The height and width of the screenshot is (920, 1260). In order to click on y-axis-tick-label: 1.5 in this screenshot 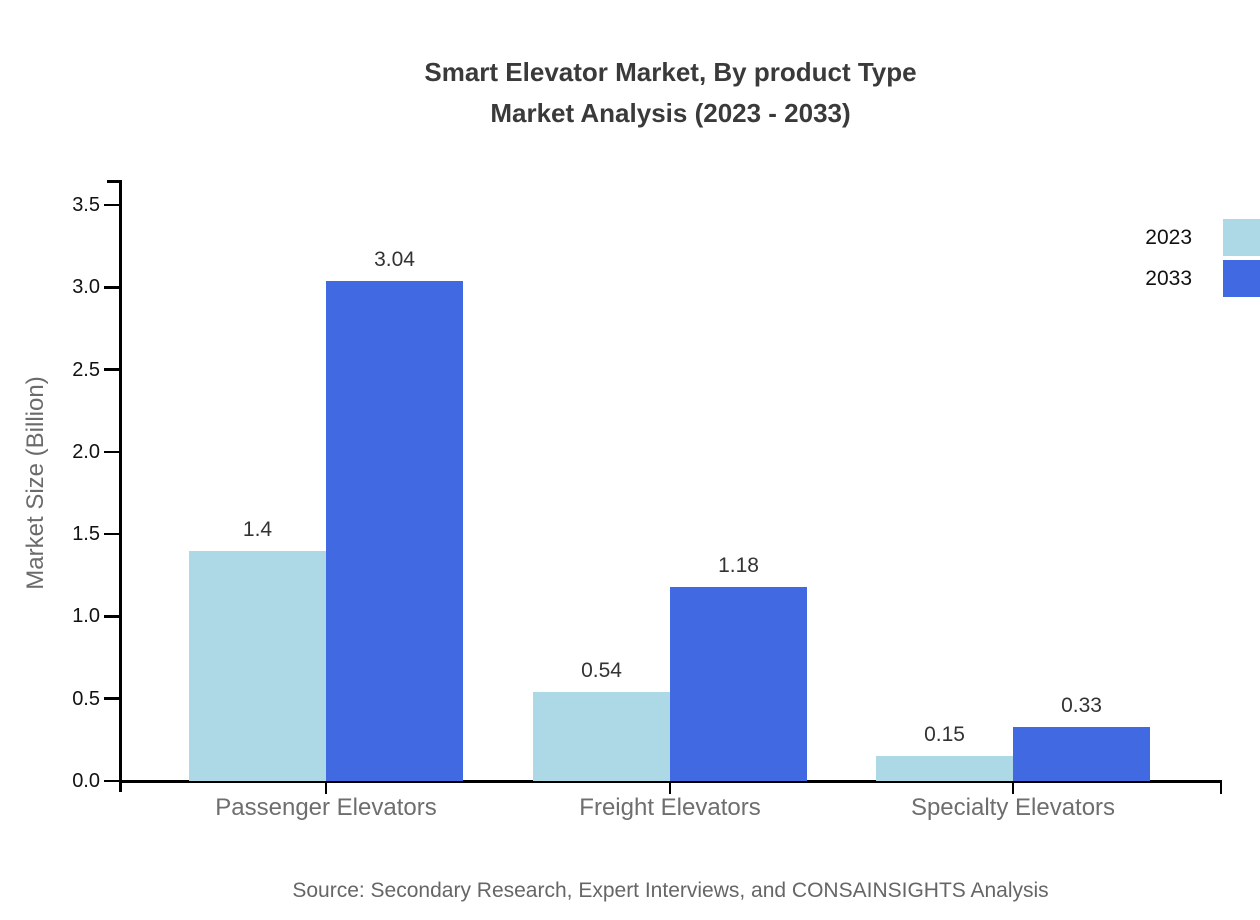, I will do `click(86, 534)`.